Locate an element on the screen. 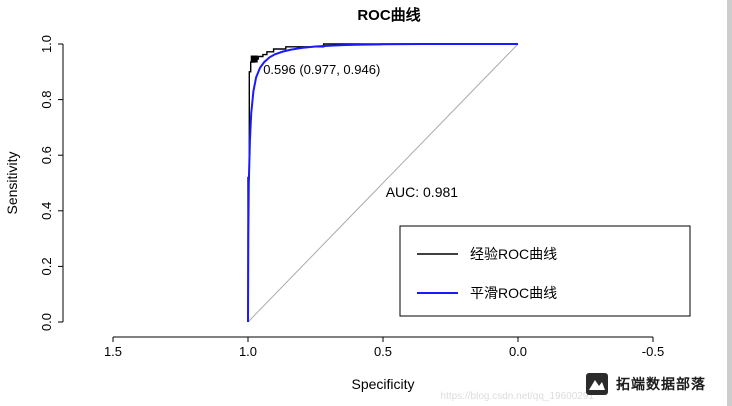 This screenshot has height=406, width=732. legend-label-smooth: 平滑ROC曲线 is located at coordinates (513, 293).